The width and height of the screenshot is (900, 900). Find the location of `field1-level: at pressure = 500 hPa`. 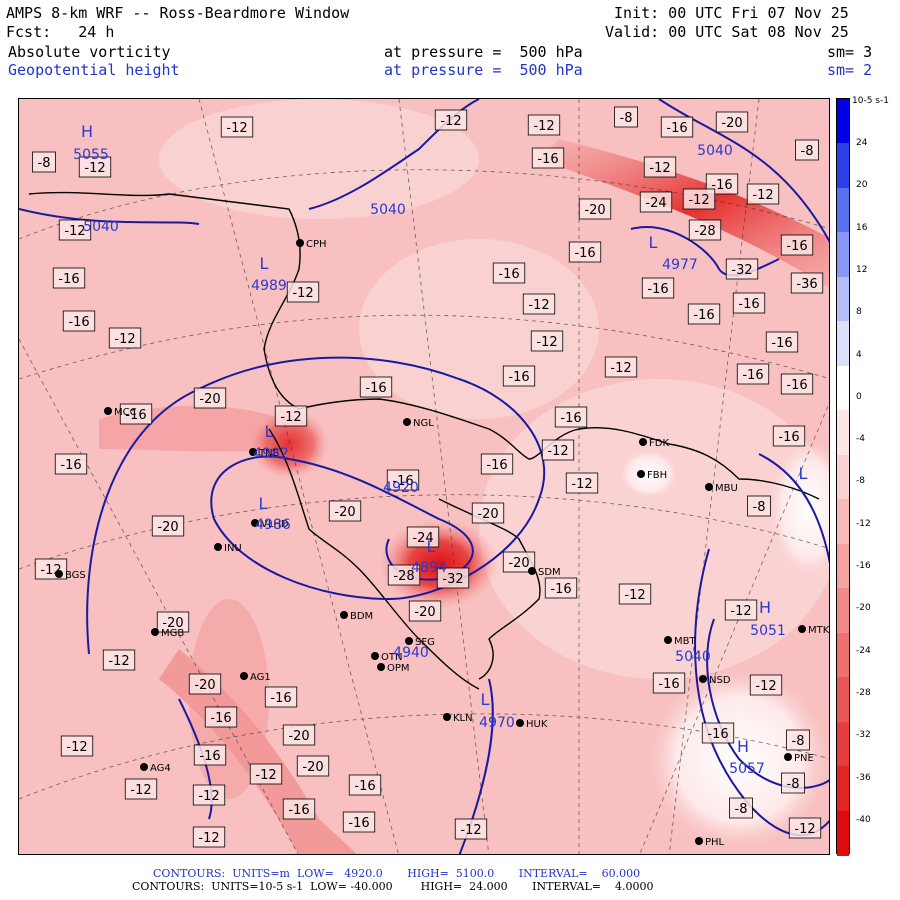

field1-level: at pressure = 500 hPa is located at coordinates (483, 52).